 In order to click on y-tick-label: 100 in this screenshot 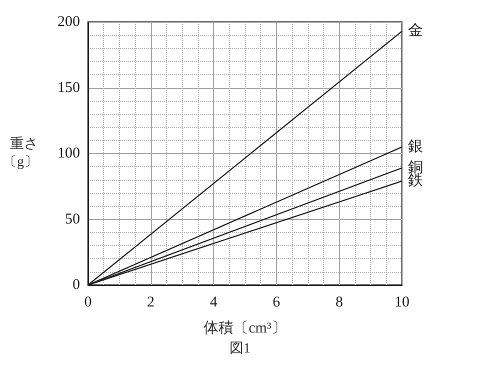, I will do `click(69, 154)`.